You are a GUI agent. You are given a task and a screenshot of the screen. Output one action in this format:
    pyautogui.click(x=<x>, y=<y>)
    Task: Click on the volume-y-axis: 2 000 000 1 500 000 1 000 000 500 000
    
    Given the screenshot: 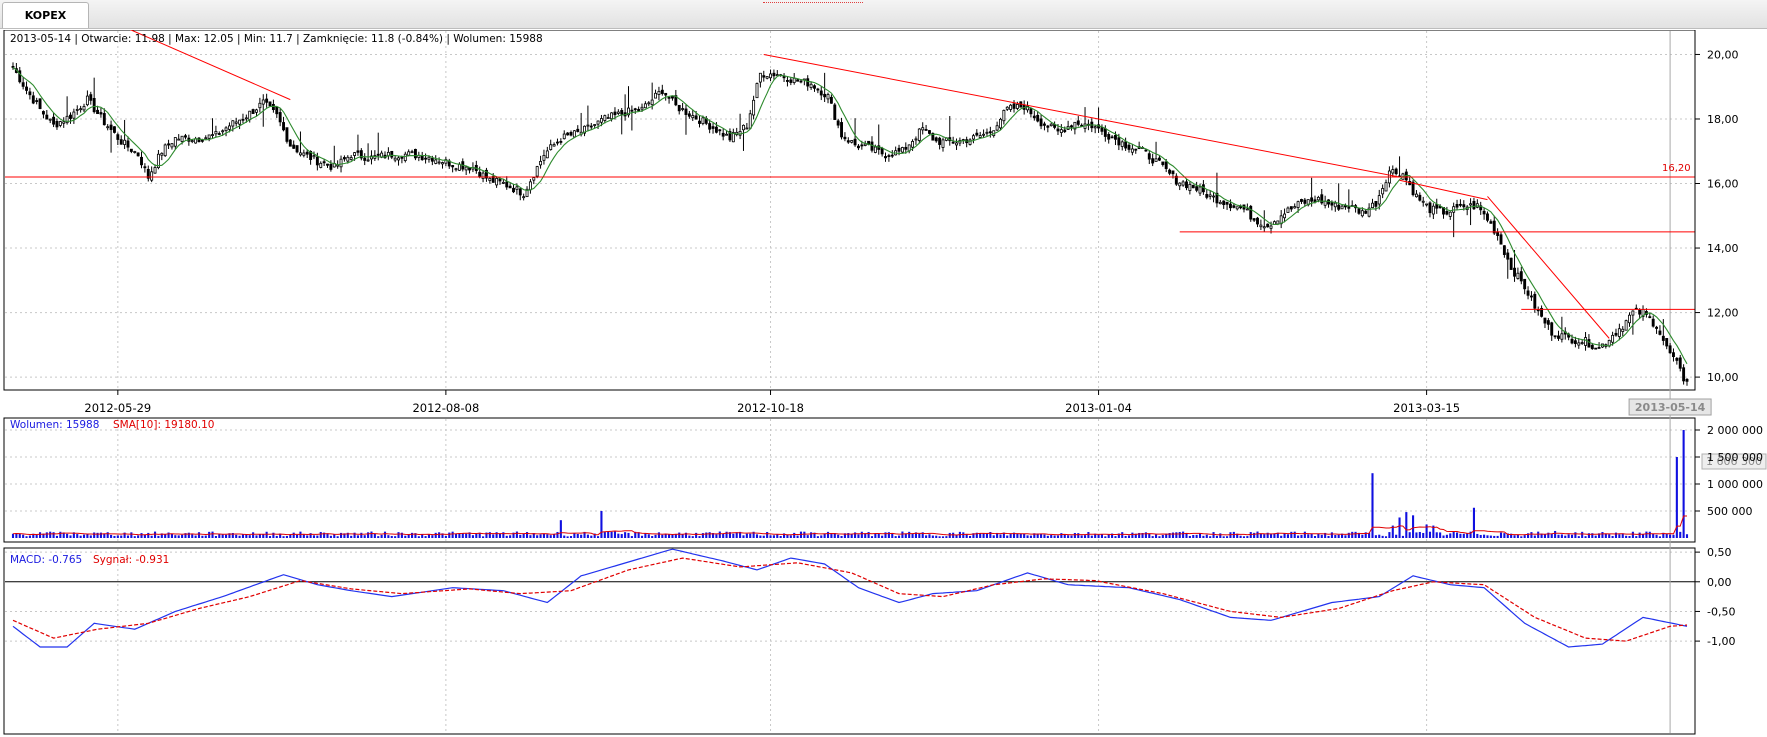 What is the action you would take?
    pyautogui.click(x=1735, y=471)
    